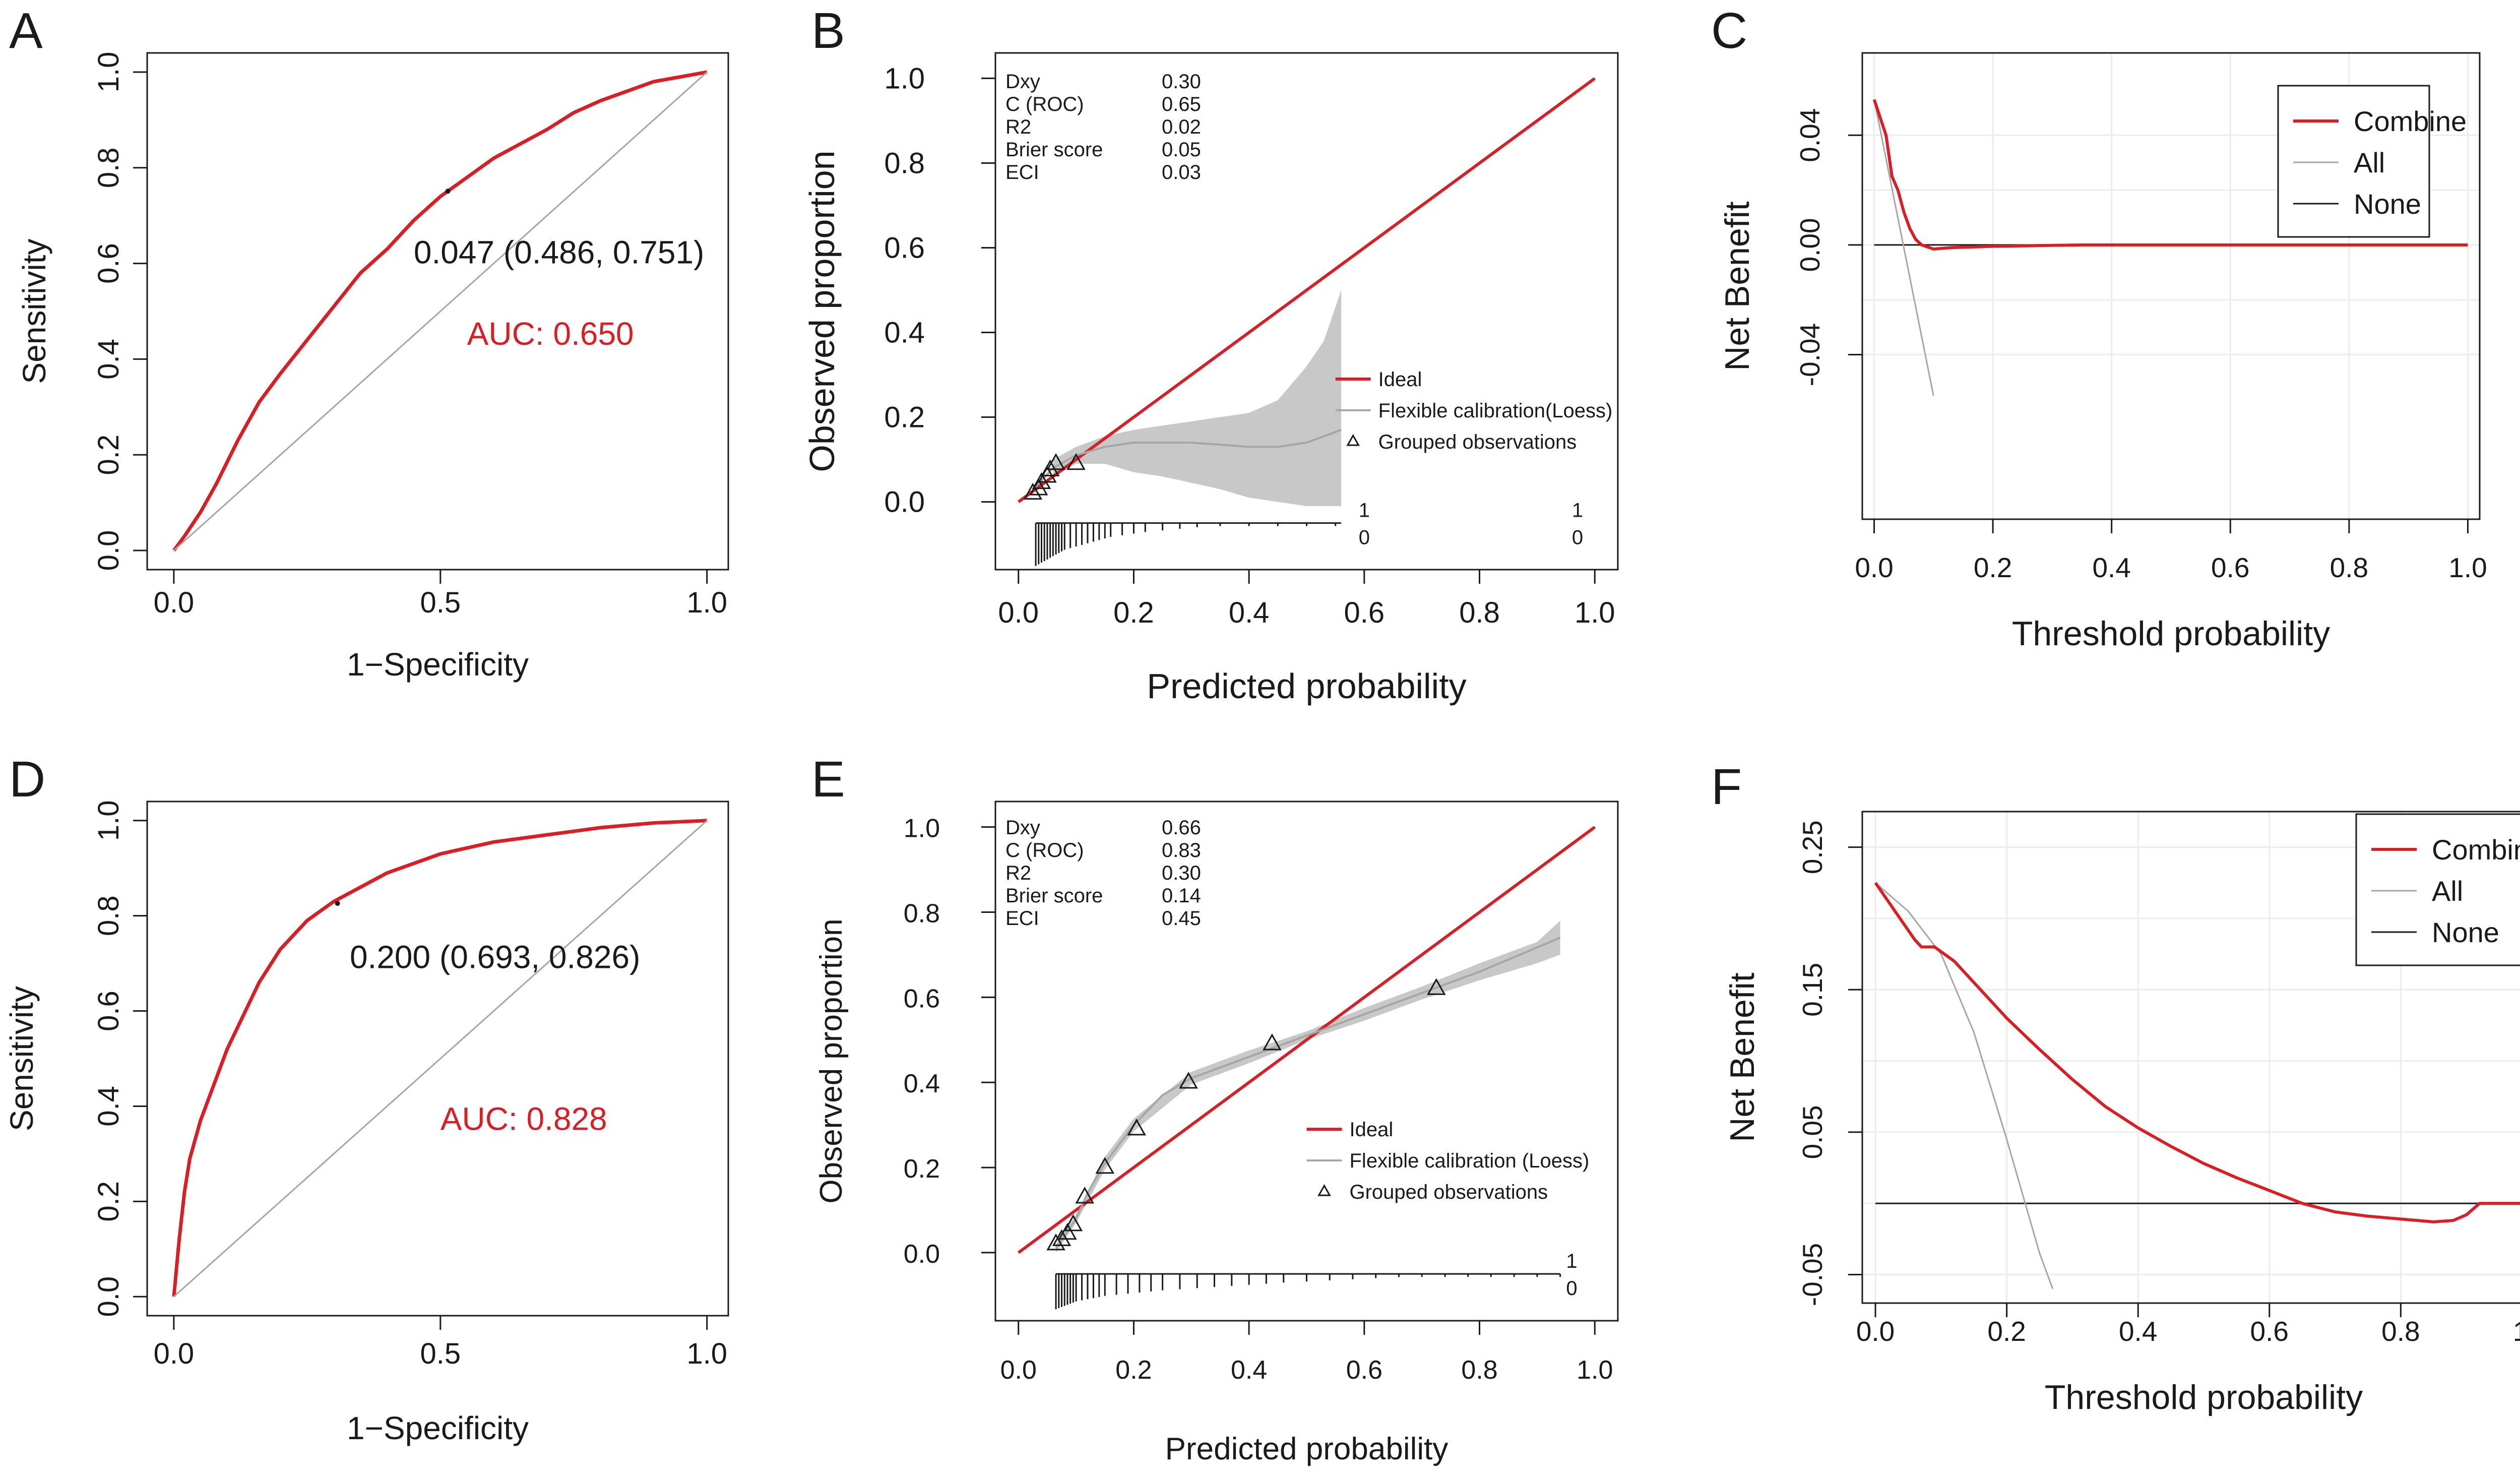 This screenshot has height=1478, width=2520. What do you see at coordinates (1364, 511) in the screenshot?
I see `rug-label-1: 1` at bounding box center [1364, 511].